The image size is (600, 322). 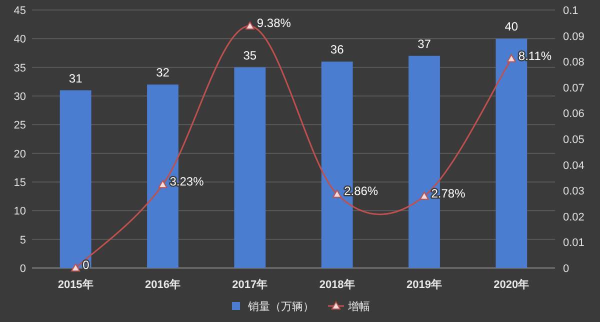 What do you see at coordinates (573, 166) in the screenshot?
I see `y2-tick-label: 0.04` at bounding box center [573, 166].